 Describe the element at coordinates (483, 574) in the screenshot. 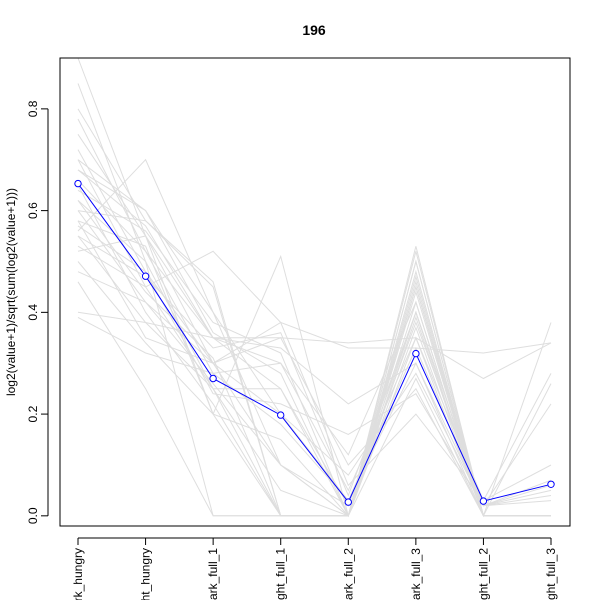

I see `x-tick-label: light_full_2` at that location.